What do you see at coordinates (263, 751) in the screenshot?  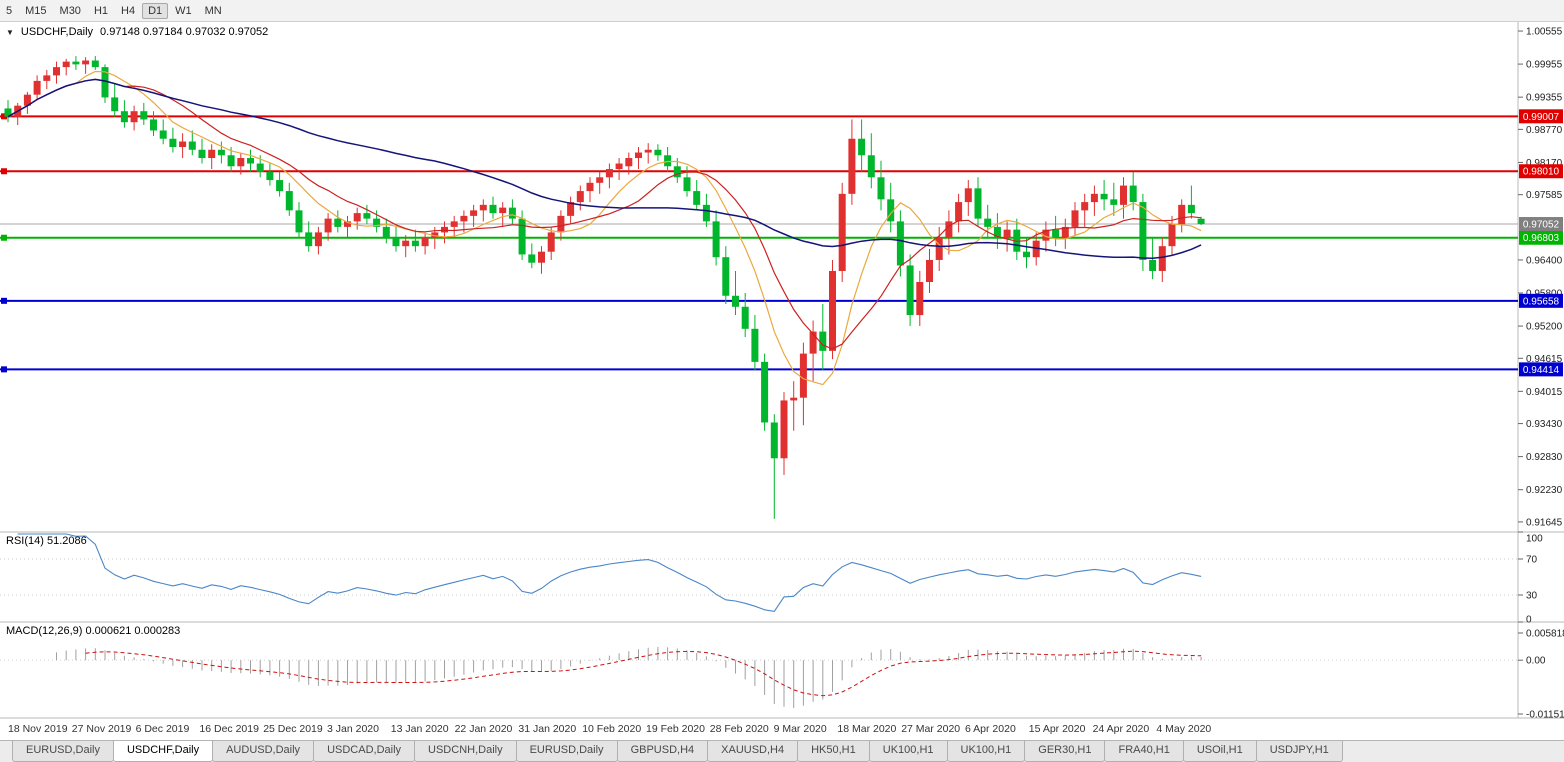 I see `chart-tab: AUDUSD,Daily` at bounding box center [263, 751].